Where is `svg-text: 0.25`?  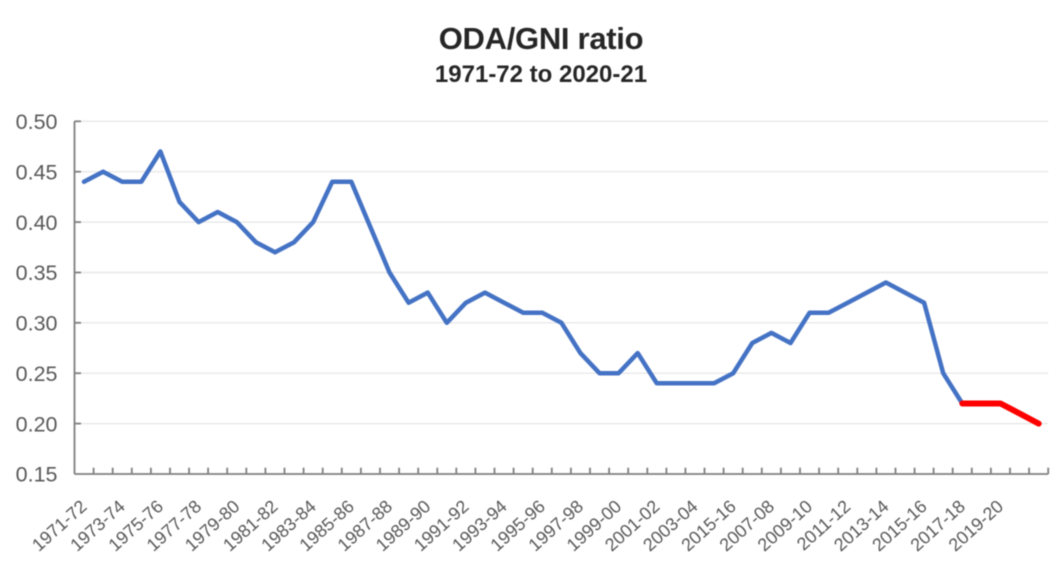 svg-text: 0.25 is located at coordinates (37, 374).